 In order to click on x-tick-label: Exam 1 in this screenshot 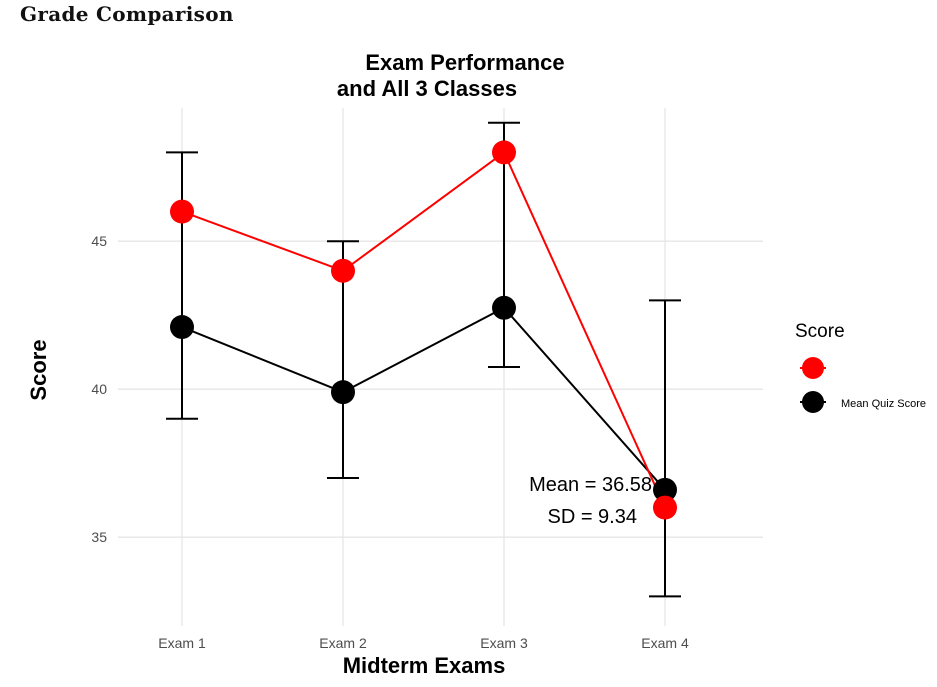, I will do `click(182, 643)`.